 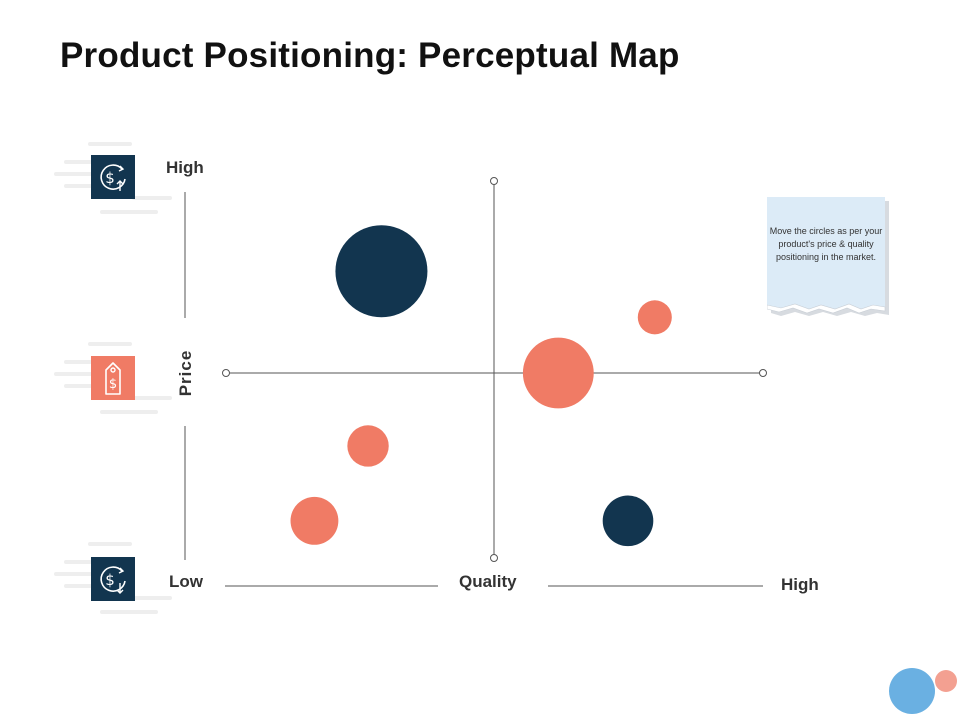 I want to click on divider-endpoint-top, so click(x=494, y=181).